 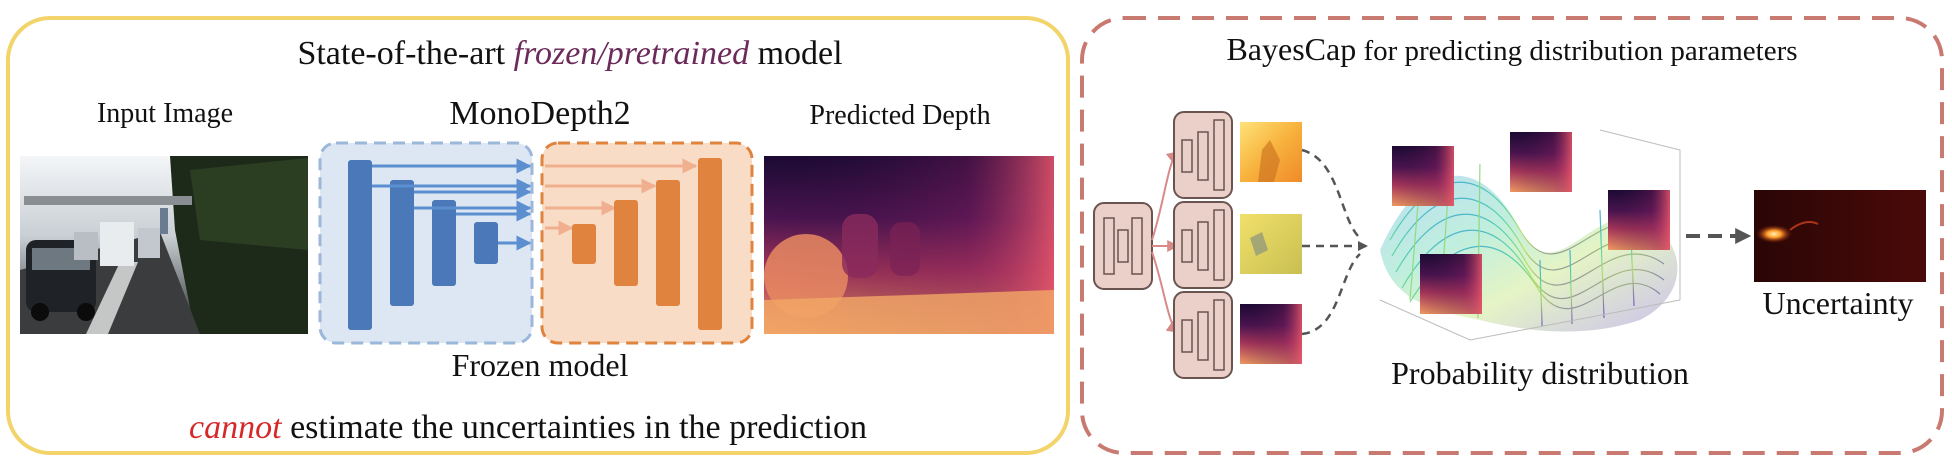 What do you see at coordinates (621, 197) in the screenshot?
I see `decoder-arrows` at bounding box center [621, 197].